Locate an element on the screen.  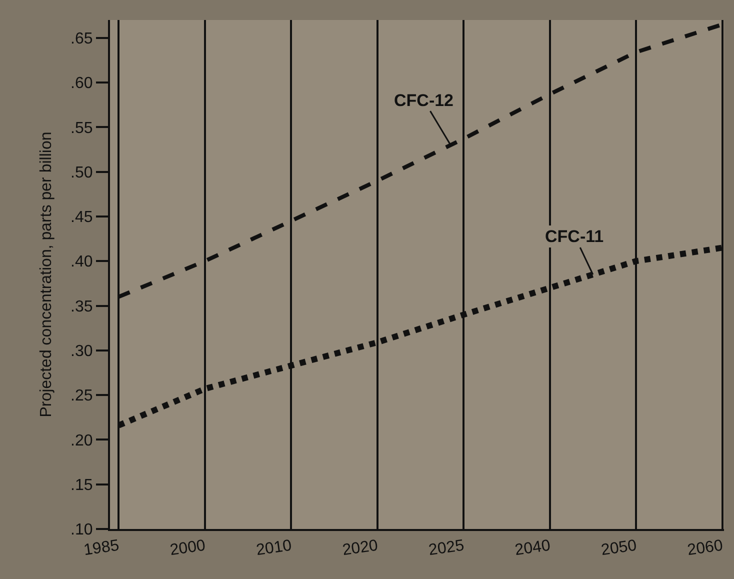
y-tick-label: .15 is located at coordinates (81, 485).